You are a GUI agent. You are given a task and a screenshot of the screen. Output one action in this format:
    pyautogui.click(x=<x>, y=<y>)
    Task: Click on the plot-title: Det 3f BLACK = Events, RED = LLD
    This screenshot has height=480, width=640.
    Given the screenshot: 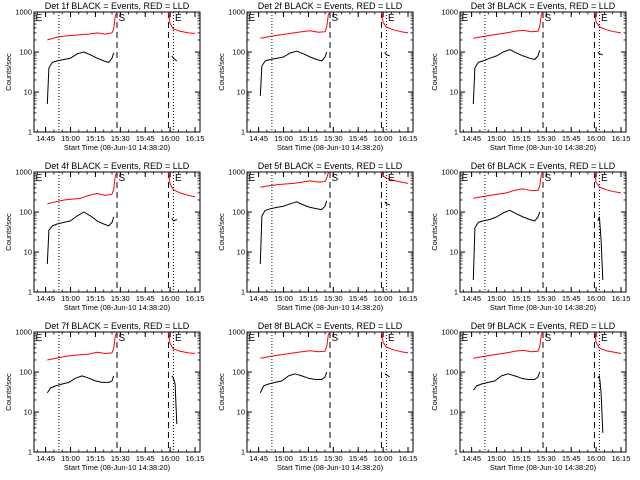 What is the action you would take?
    pyautogui.click(x=543, y=6)
    